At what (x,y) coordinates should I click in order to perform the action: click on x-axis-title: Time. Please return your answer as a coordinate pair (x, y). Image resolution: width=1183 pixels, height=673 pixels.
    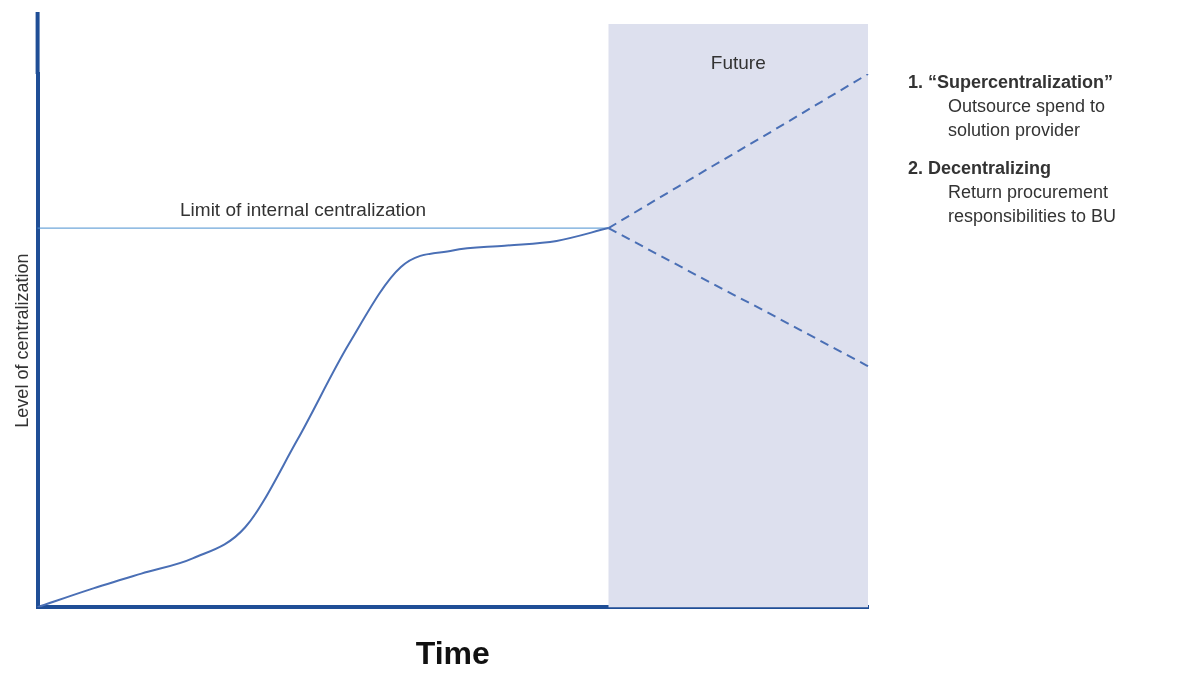
    Looking at the image, I should click on (452, 652).